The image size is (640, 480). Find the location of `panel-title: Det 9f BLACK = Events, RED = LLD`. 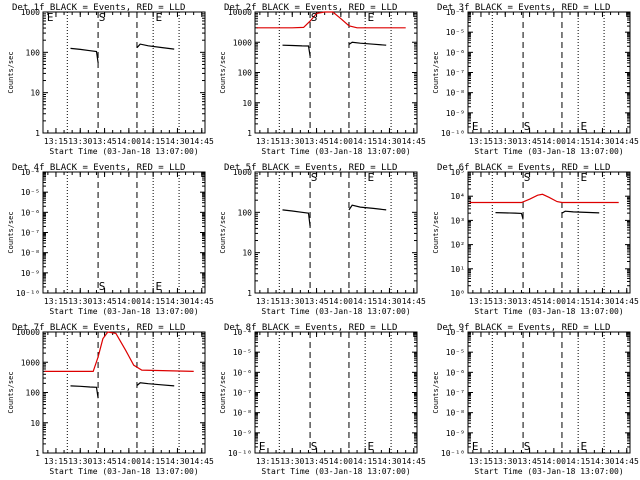

panel-title: Det 9f BLACK = Events, RED = LLD is located at coordinates (523, 328).